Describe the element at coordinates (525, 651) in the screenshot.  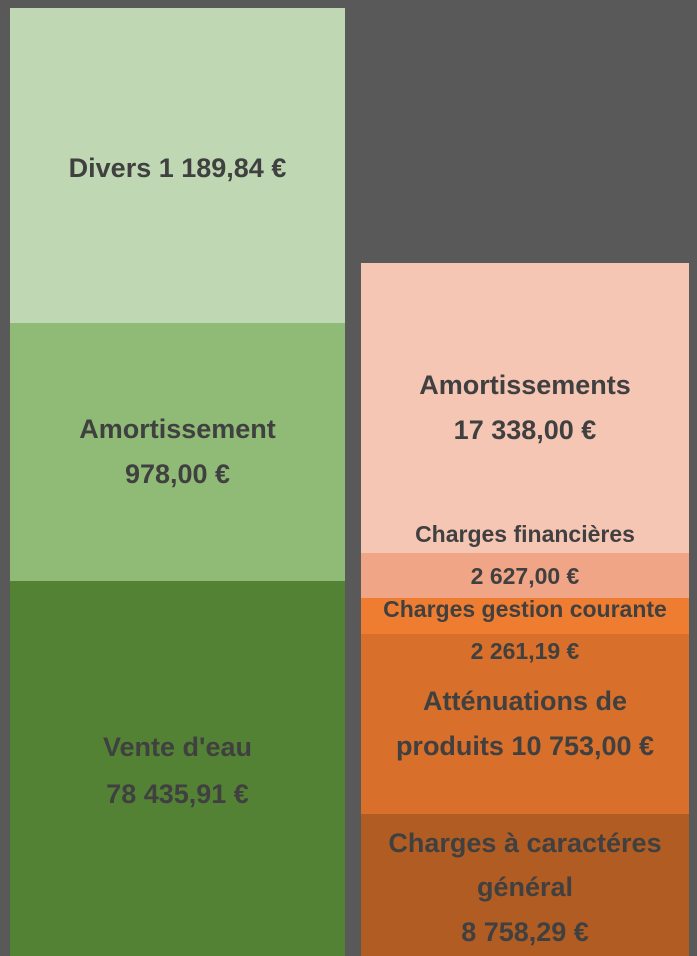
I see `block-label: 2 261,19 €` at that location.